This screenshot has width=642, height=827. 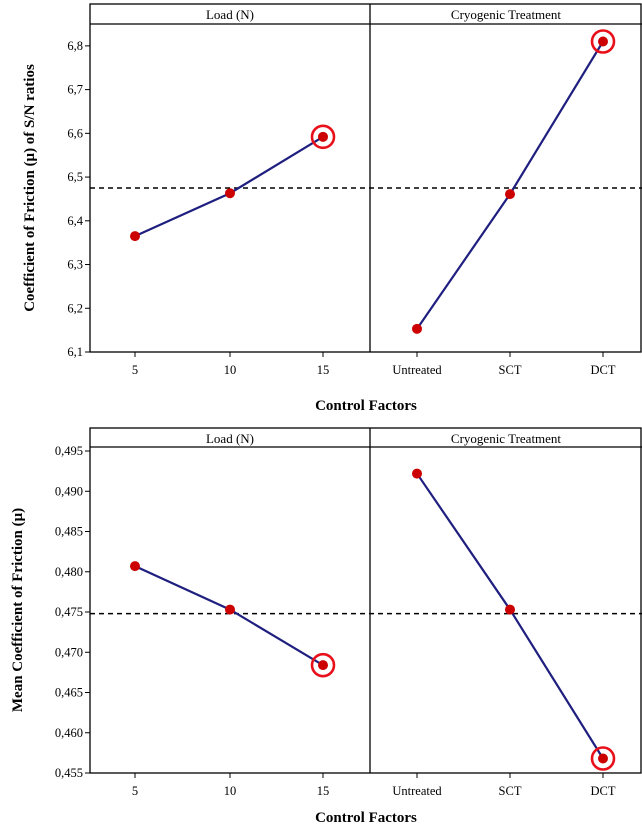 I want to click on y-tick-label: 6,2, so click(x=75, y=308).